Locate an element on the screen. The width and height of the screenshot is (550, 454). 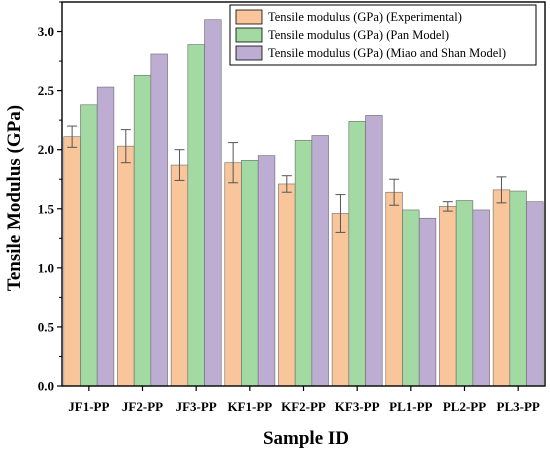
x-axis-title: Sample ID is located at coordinates (306, 438).